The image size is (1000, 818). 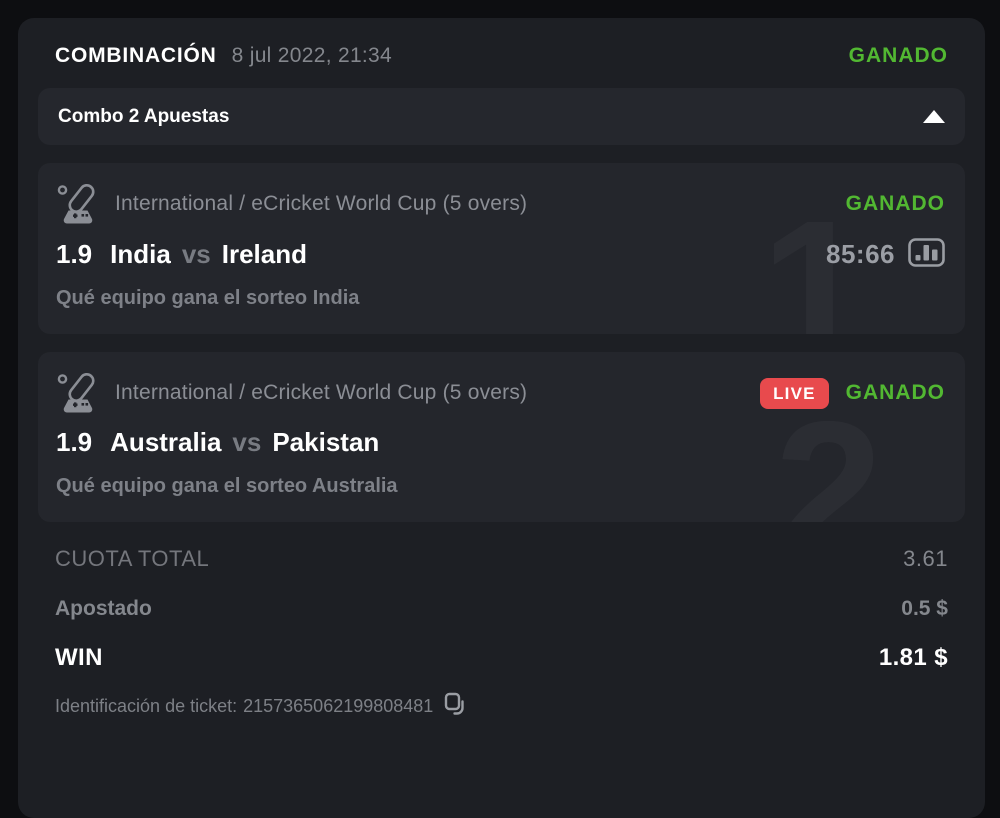 I want to click on match-score: 85:66, so click(x=860, y=253).